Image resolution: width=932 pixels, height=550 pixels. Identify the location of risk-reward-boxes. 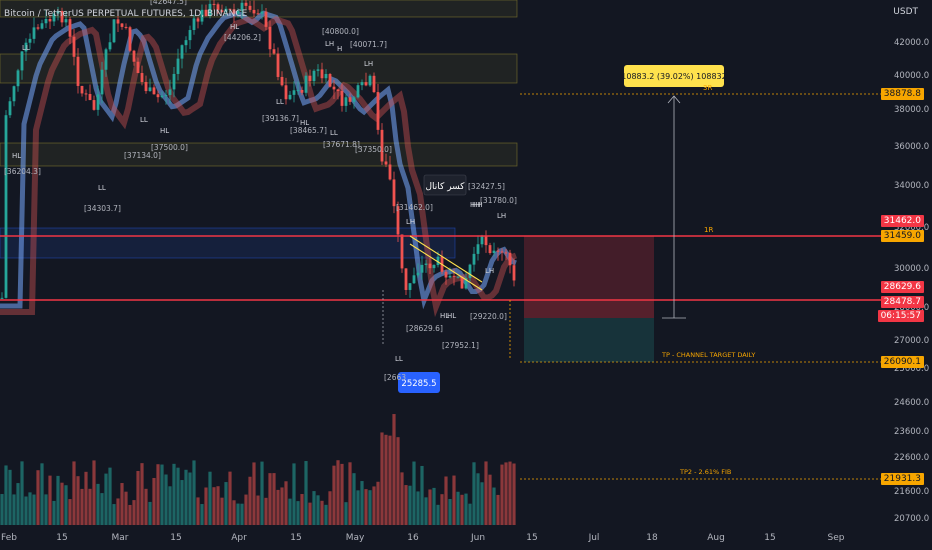
(589, 299).